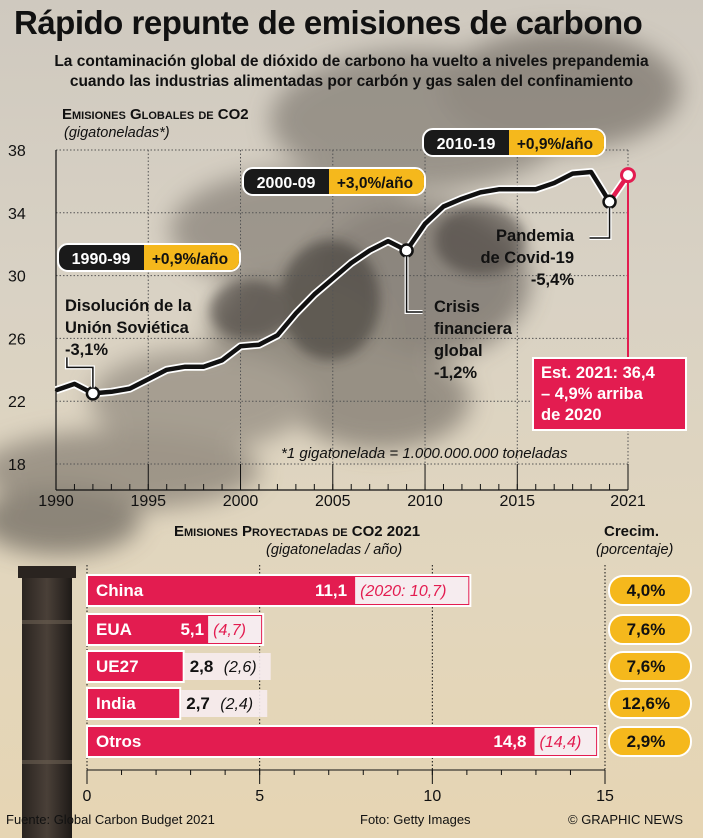 Image resolution: width=703 pixels, height=838 pixels. What do you see at coordinates (236, 704) in the screenshot?
I see `bar-previous-label: (2,4)` at bounding box center [236, 704].